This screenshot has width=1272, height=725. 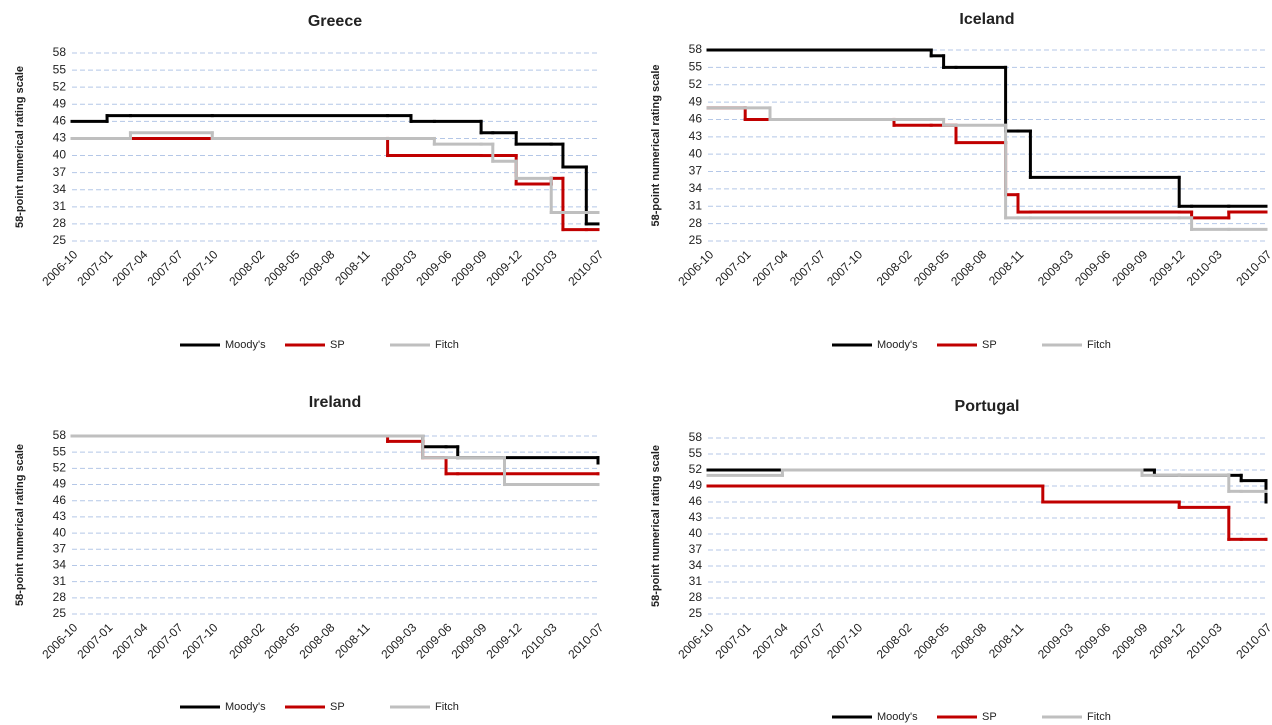 I want to click on x-tick-label: 2010-03, so click(x=539, y=267).